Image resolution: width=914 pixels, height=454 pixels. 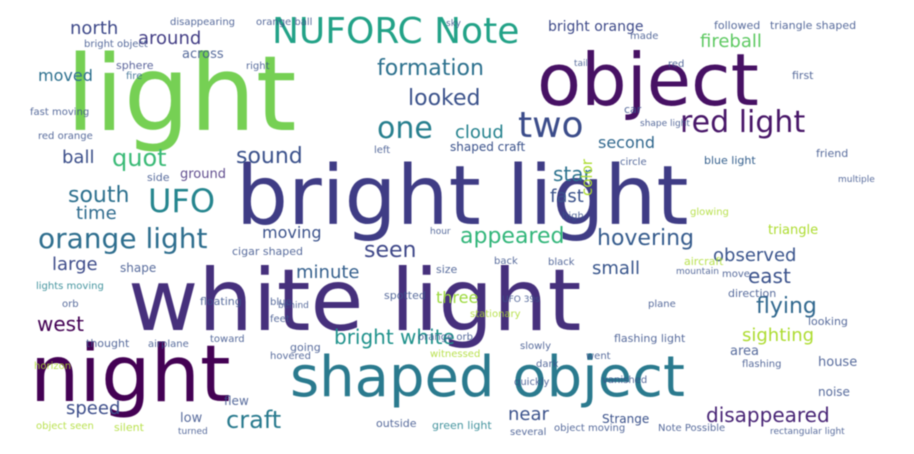 What do you see at coordinates (129, 427) in the screenshot?
I see `word-silent: silent` at bounding box center [129, 427].